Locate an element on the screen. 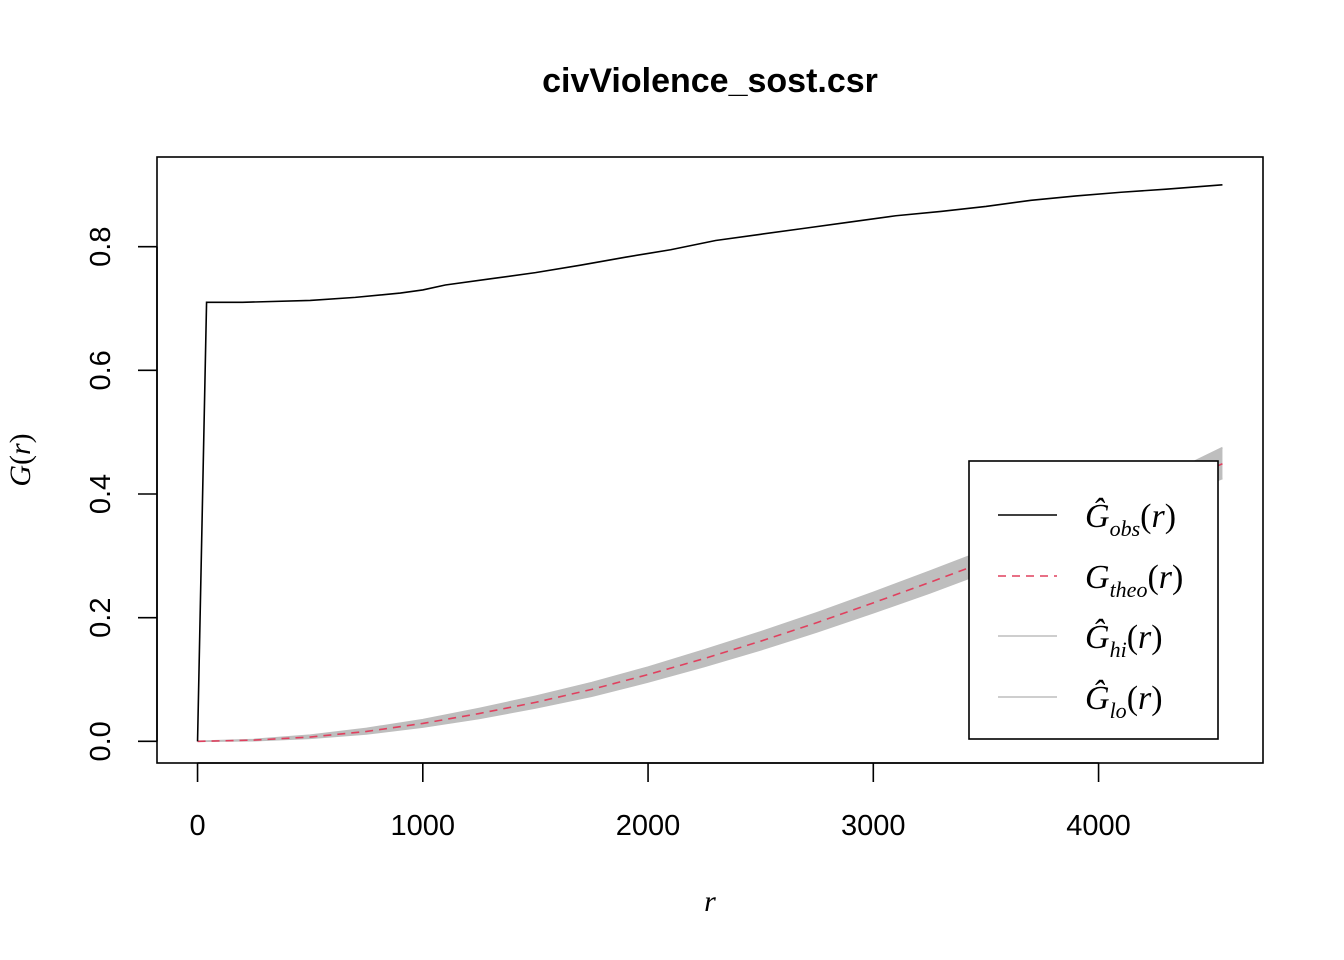  y-axis: 0.0 0.2 0.4 0.6 0.8 is located at coordinates (121, 494).